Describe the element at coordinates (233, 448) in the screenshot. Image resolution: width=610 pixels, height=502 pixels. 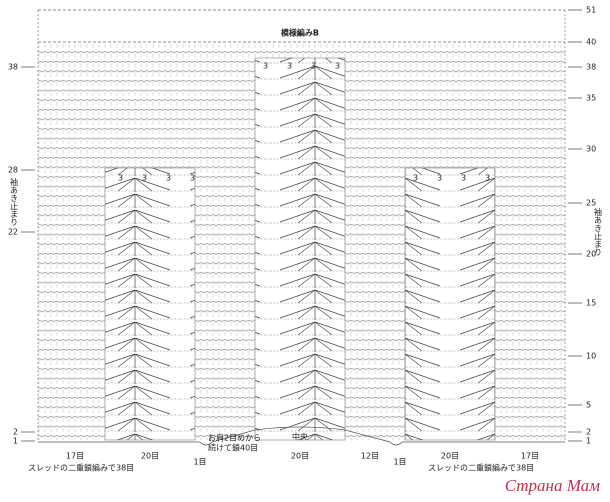
I see `shoulder-note: 続けて鎖40目` at that location.